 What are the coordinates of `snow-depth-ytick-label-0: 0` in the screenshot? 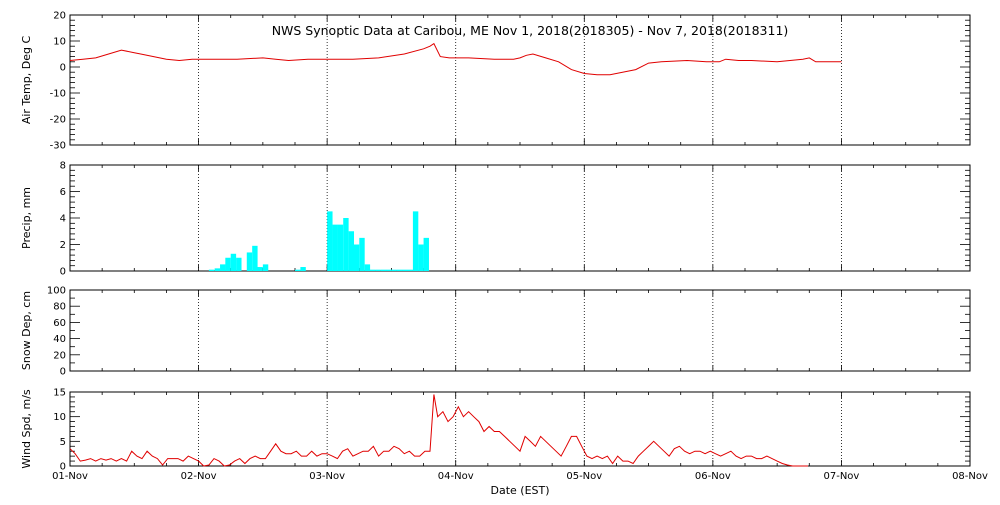 It's located at (63, 372).